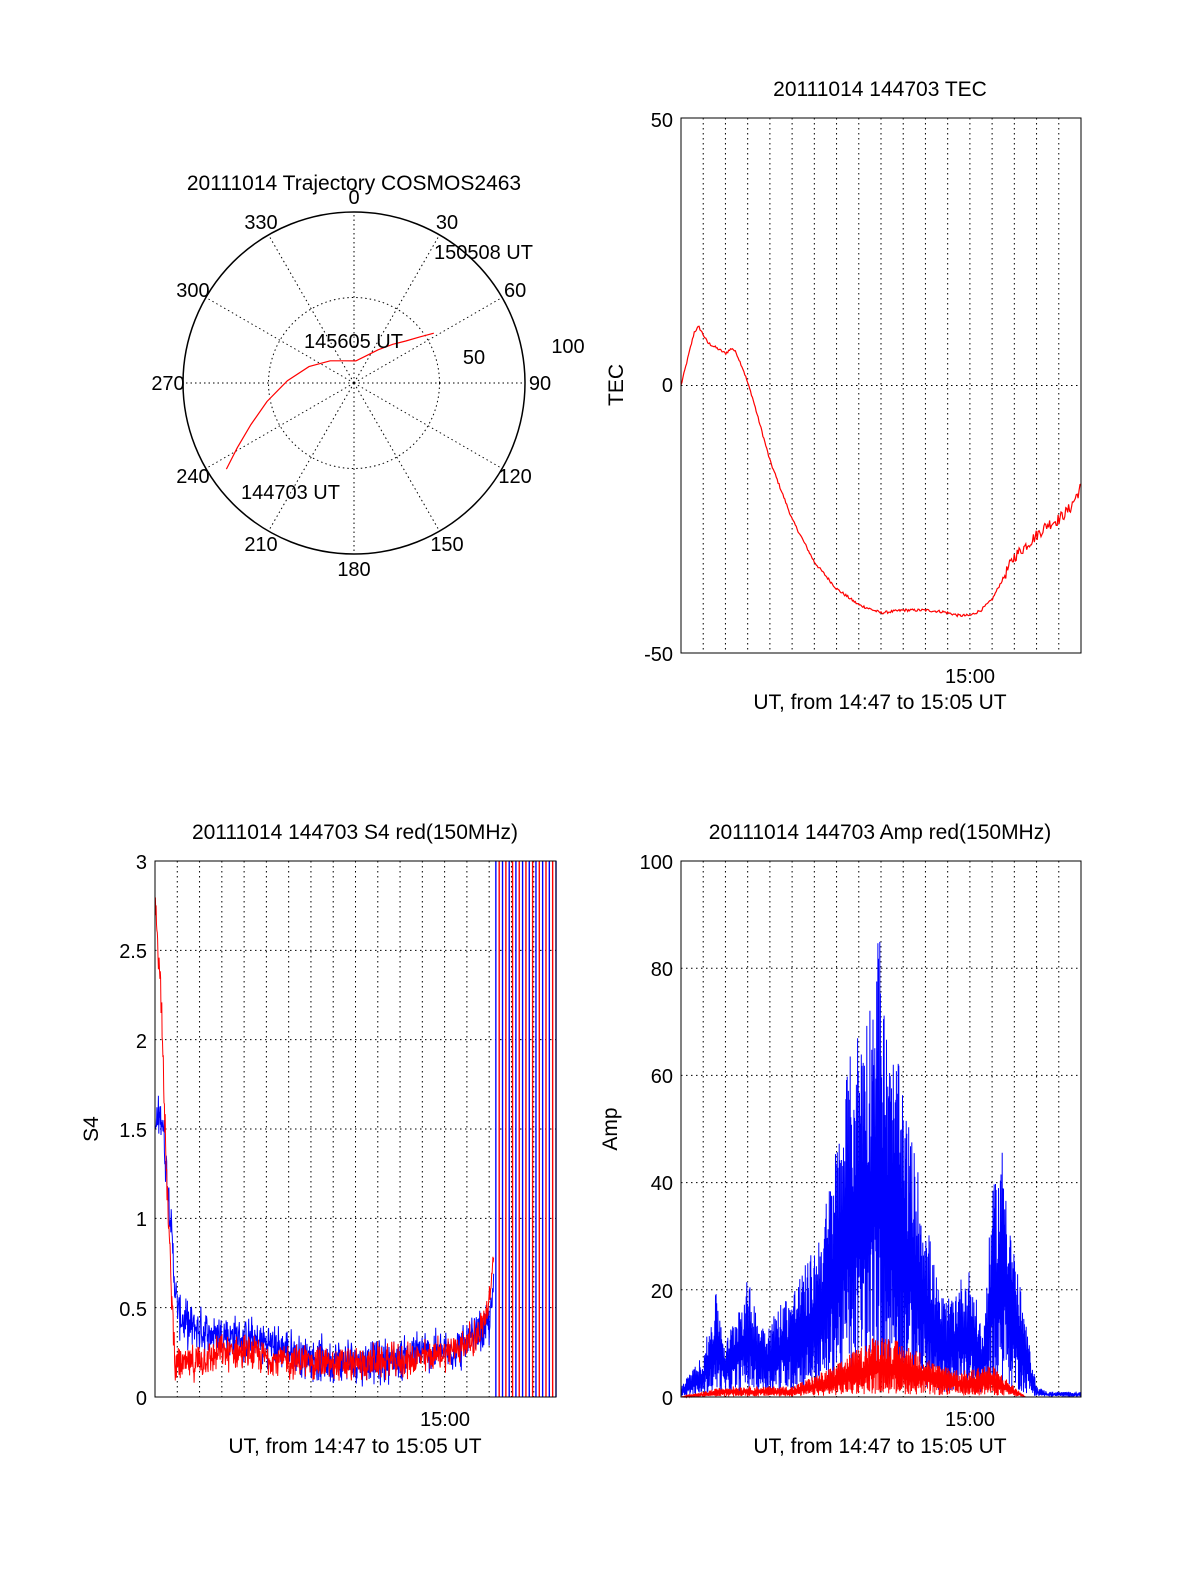 This screenshot has width=1200, height=1580. What do you see at coordinates (260, 545) in the screenshot?
I see `polar-azimuth-label: 210` at bounding box center [260, 545].